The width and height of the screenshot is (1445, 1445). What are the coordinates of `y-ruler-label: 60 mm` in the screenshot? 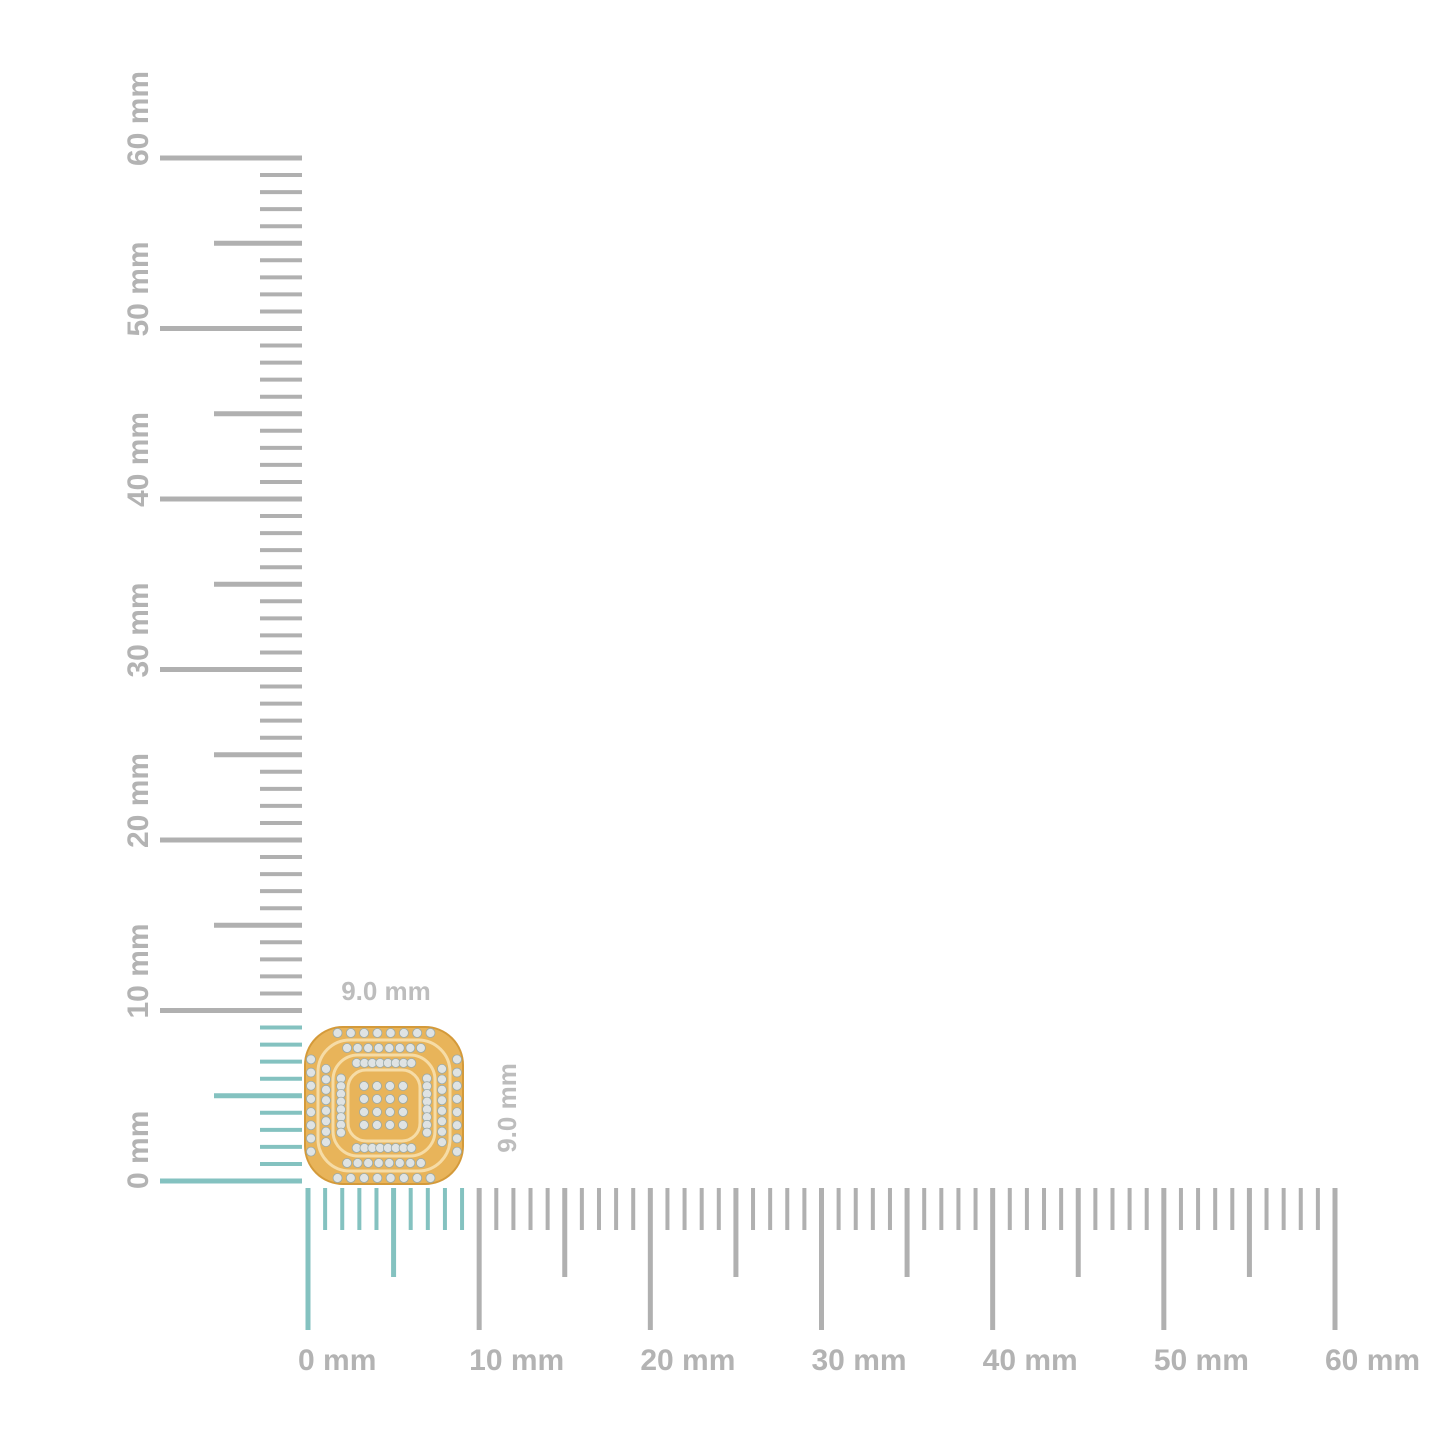 It's located at (138, 118).